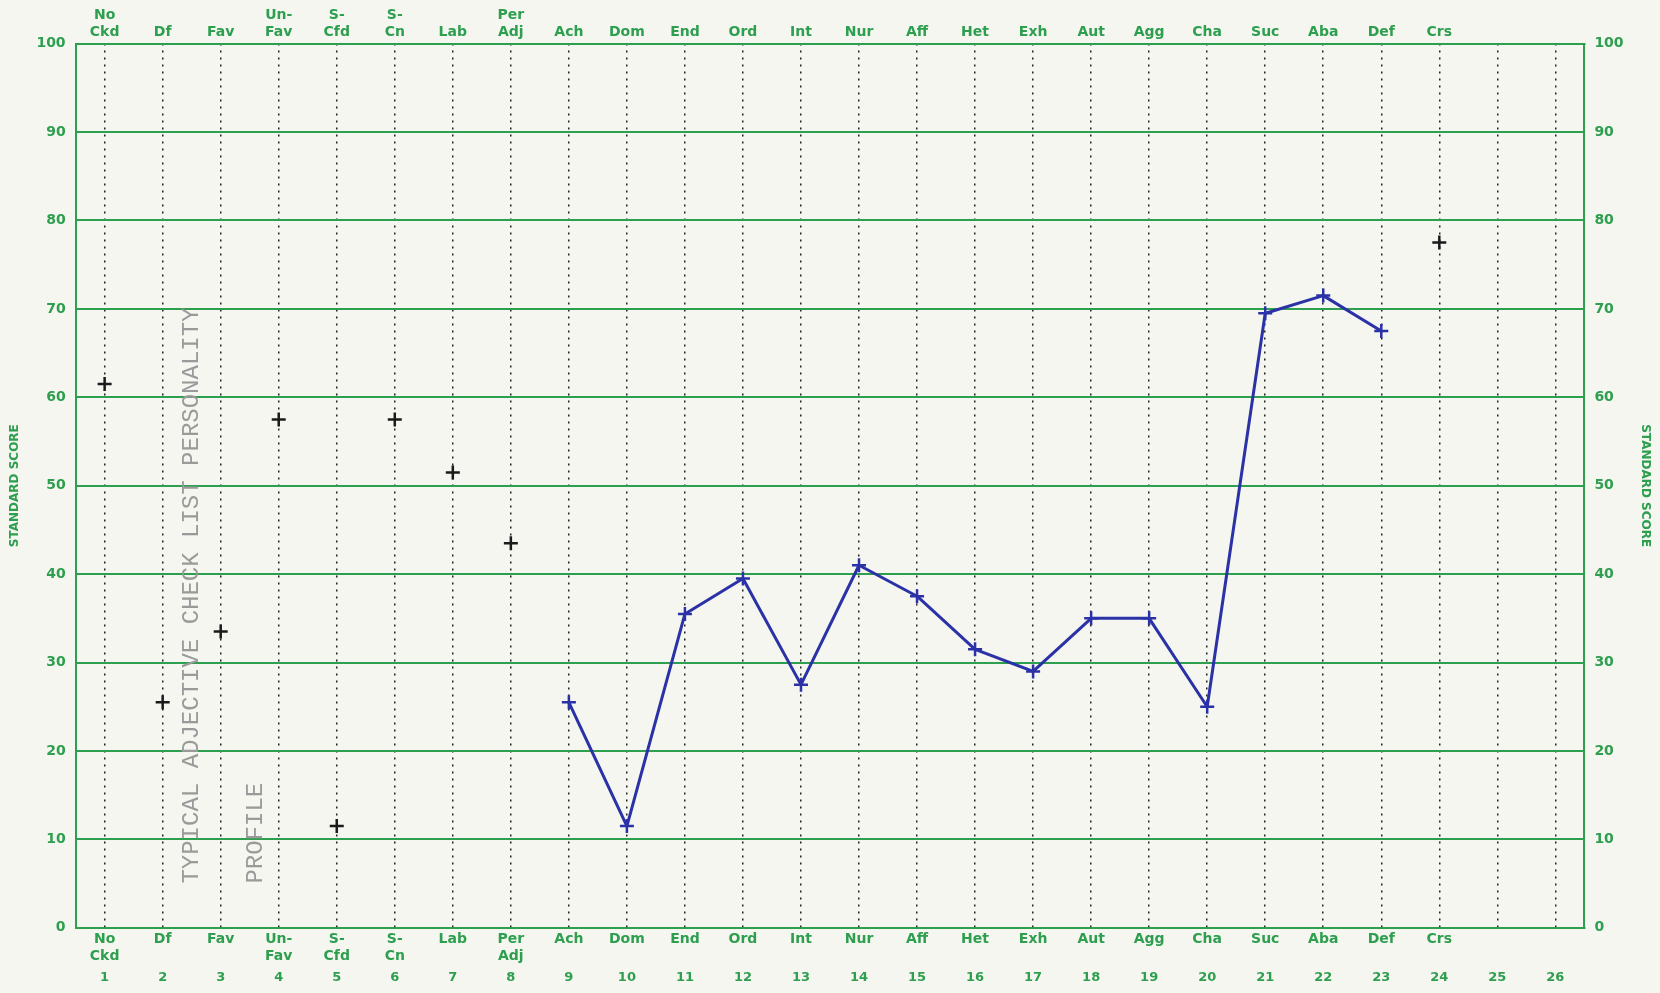  Describe the element at coordinates (975, 937) in the screenshot. I see `x-tick-label: Het` at that location.